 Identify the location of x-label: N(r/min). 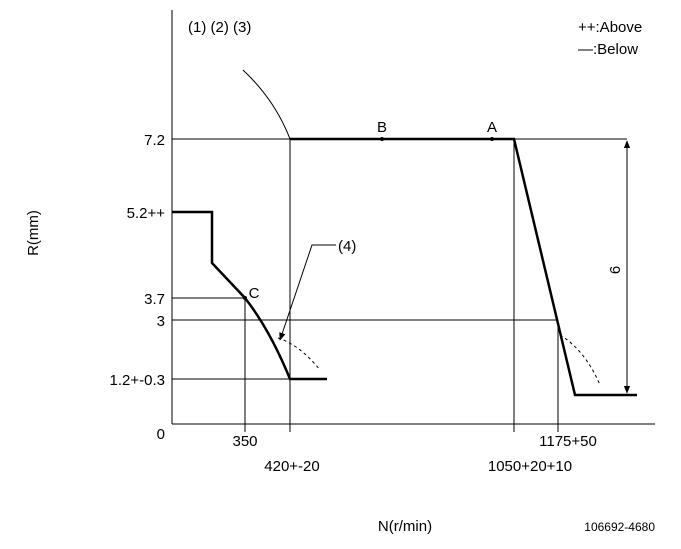
(405, 526).